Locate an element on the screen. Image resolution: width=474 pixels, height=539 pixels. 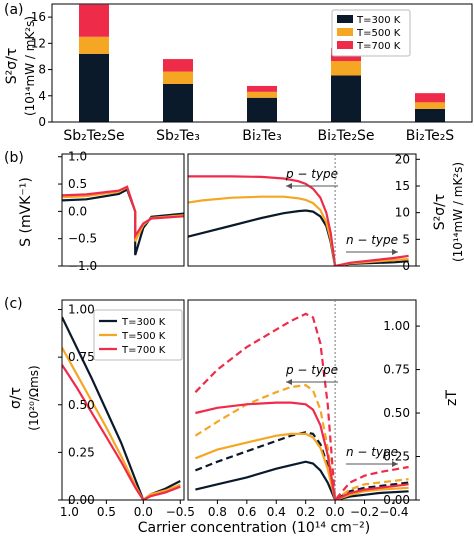
panel-a-ytick: 12 is located at coordinates (38, 43).